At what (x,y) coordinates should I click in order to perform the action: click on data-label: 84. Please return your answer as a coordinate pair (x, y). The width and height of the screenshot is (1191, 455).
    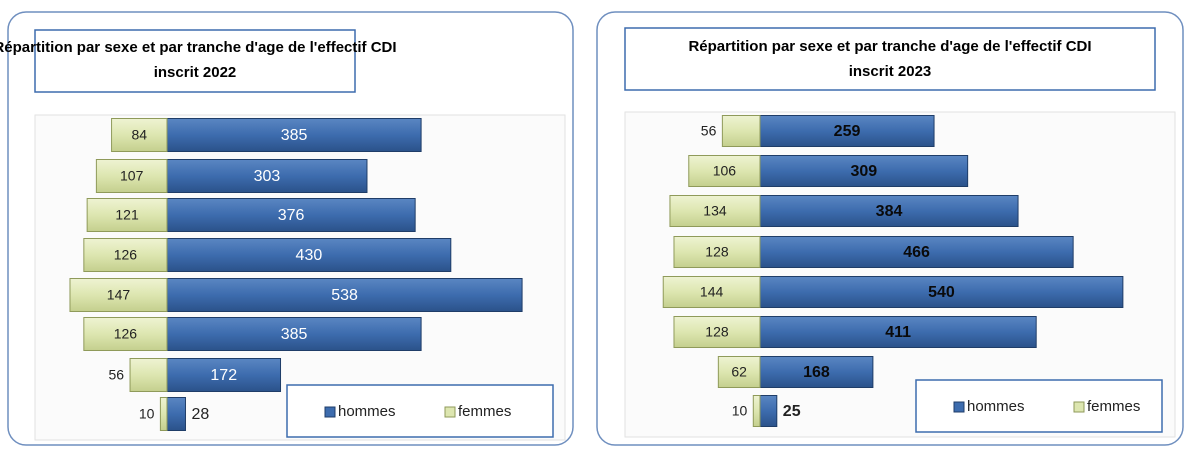
    Looking at the image, I should click on (139, 135).